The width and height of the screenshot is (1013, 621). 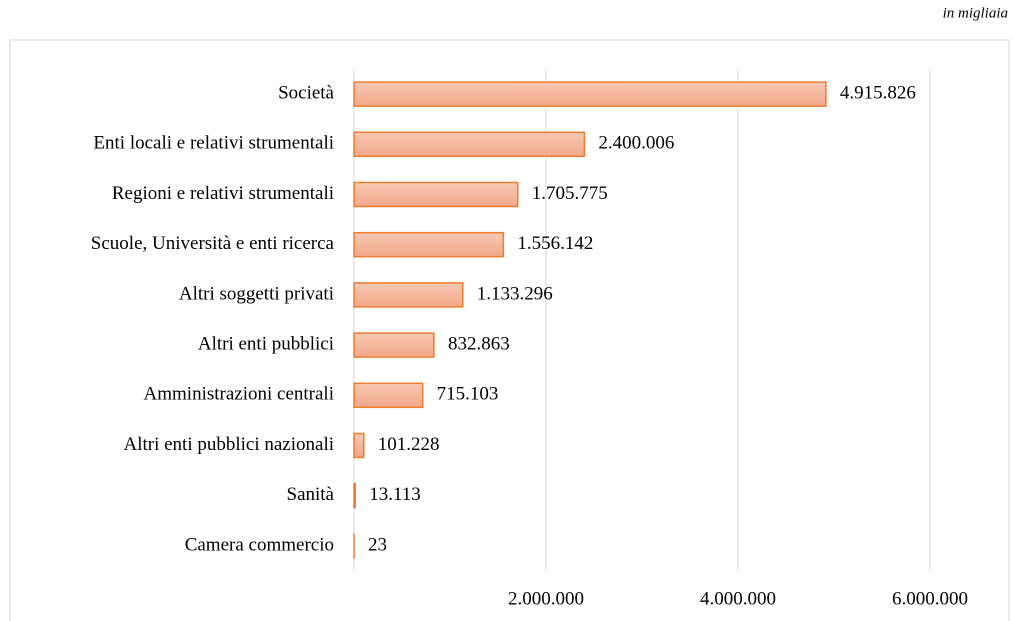 What do you see at coordinates (878, 92) in the screenshot?
I see `data-label: 4.915.826` at bounding box center [878, 92].